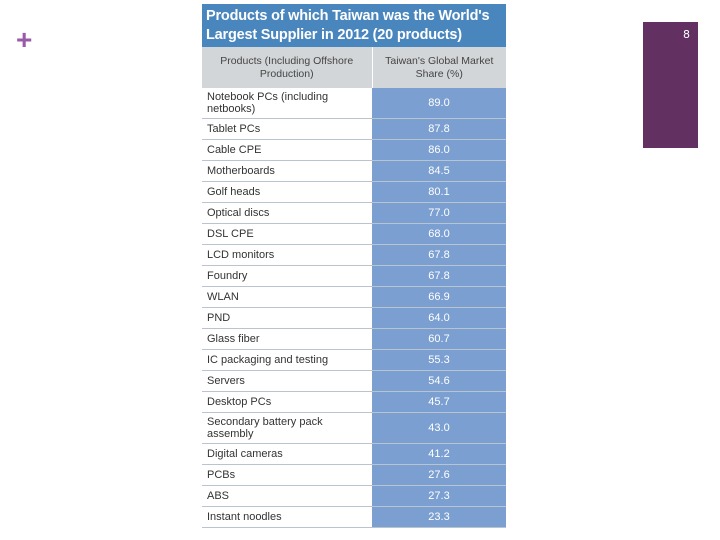 The height and width of the screenshot is (540, 720). Describe the element at coordinates (439, 475) in the screenshot. I see `share-cell: 27.6` at that location.